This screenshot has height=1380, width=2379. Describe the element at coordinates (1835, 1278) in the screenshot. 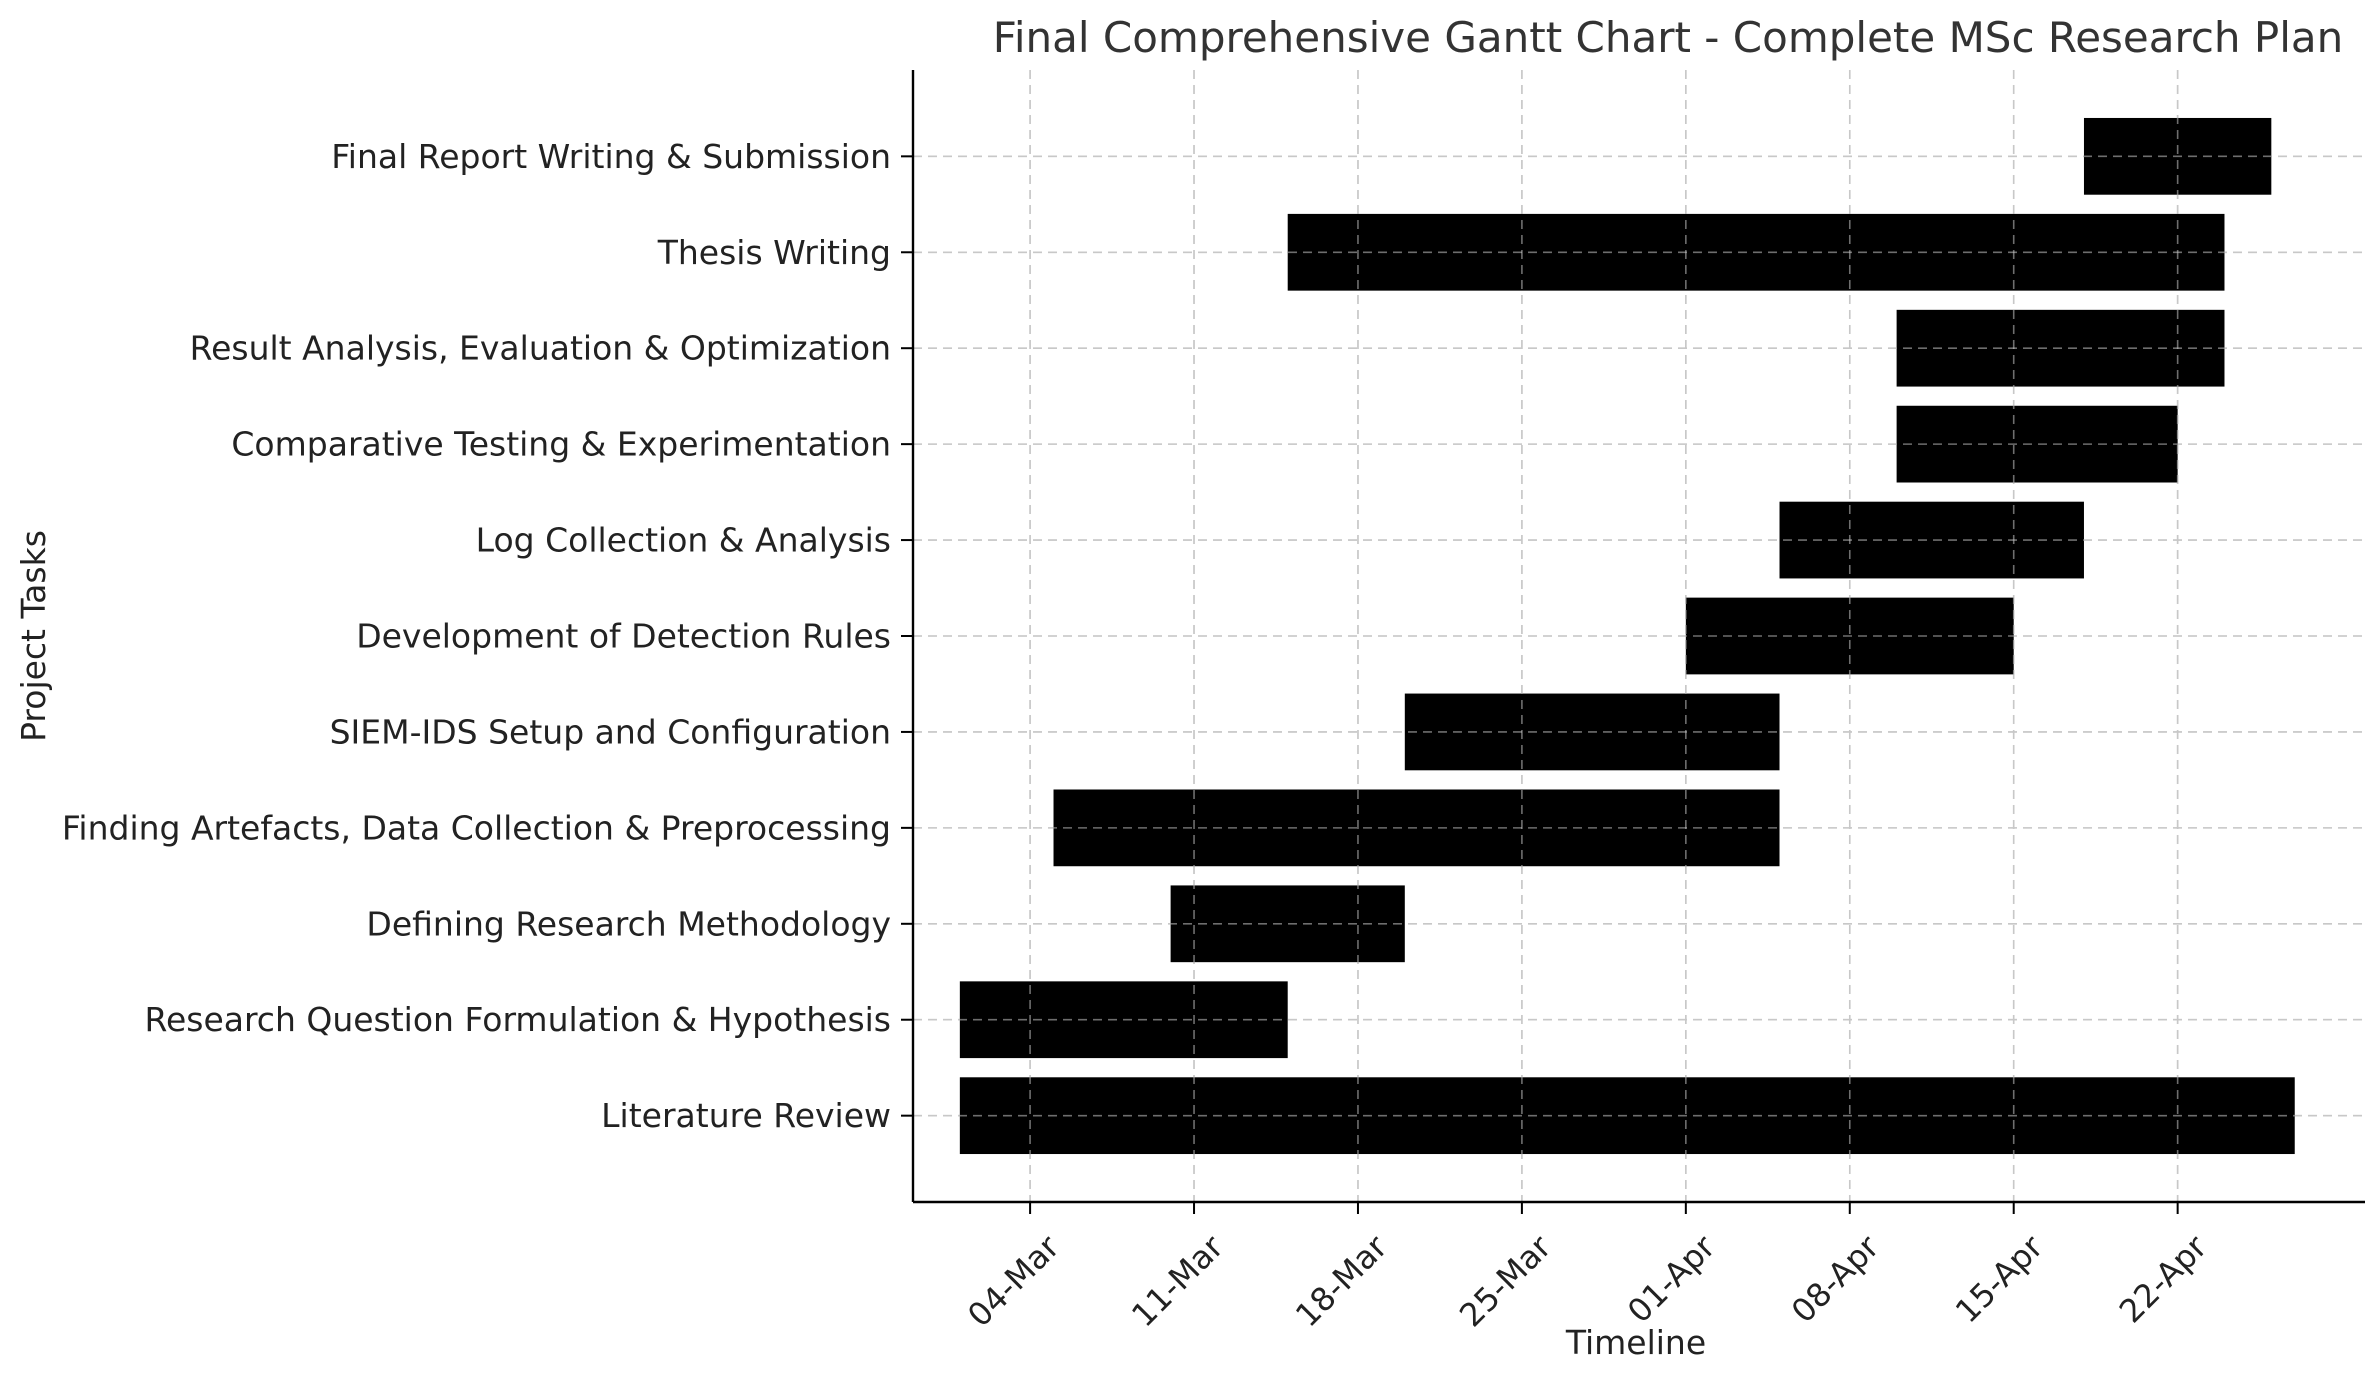

I see `x-tick-label: 08-Apr` at that location.